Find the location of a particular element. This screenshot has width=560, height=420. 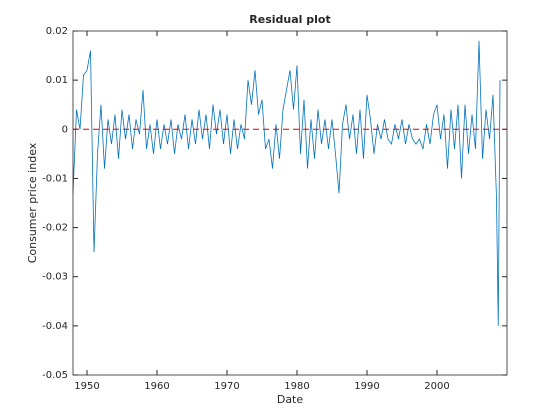

y-tick-label: 0.01 is located at coordinates (57, 80).